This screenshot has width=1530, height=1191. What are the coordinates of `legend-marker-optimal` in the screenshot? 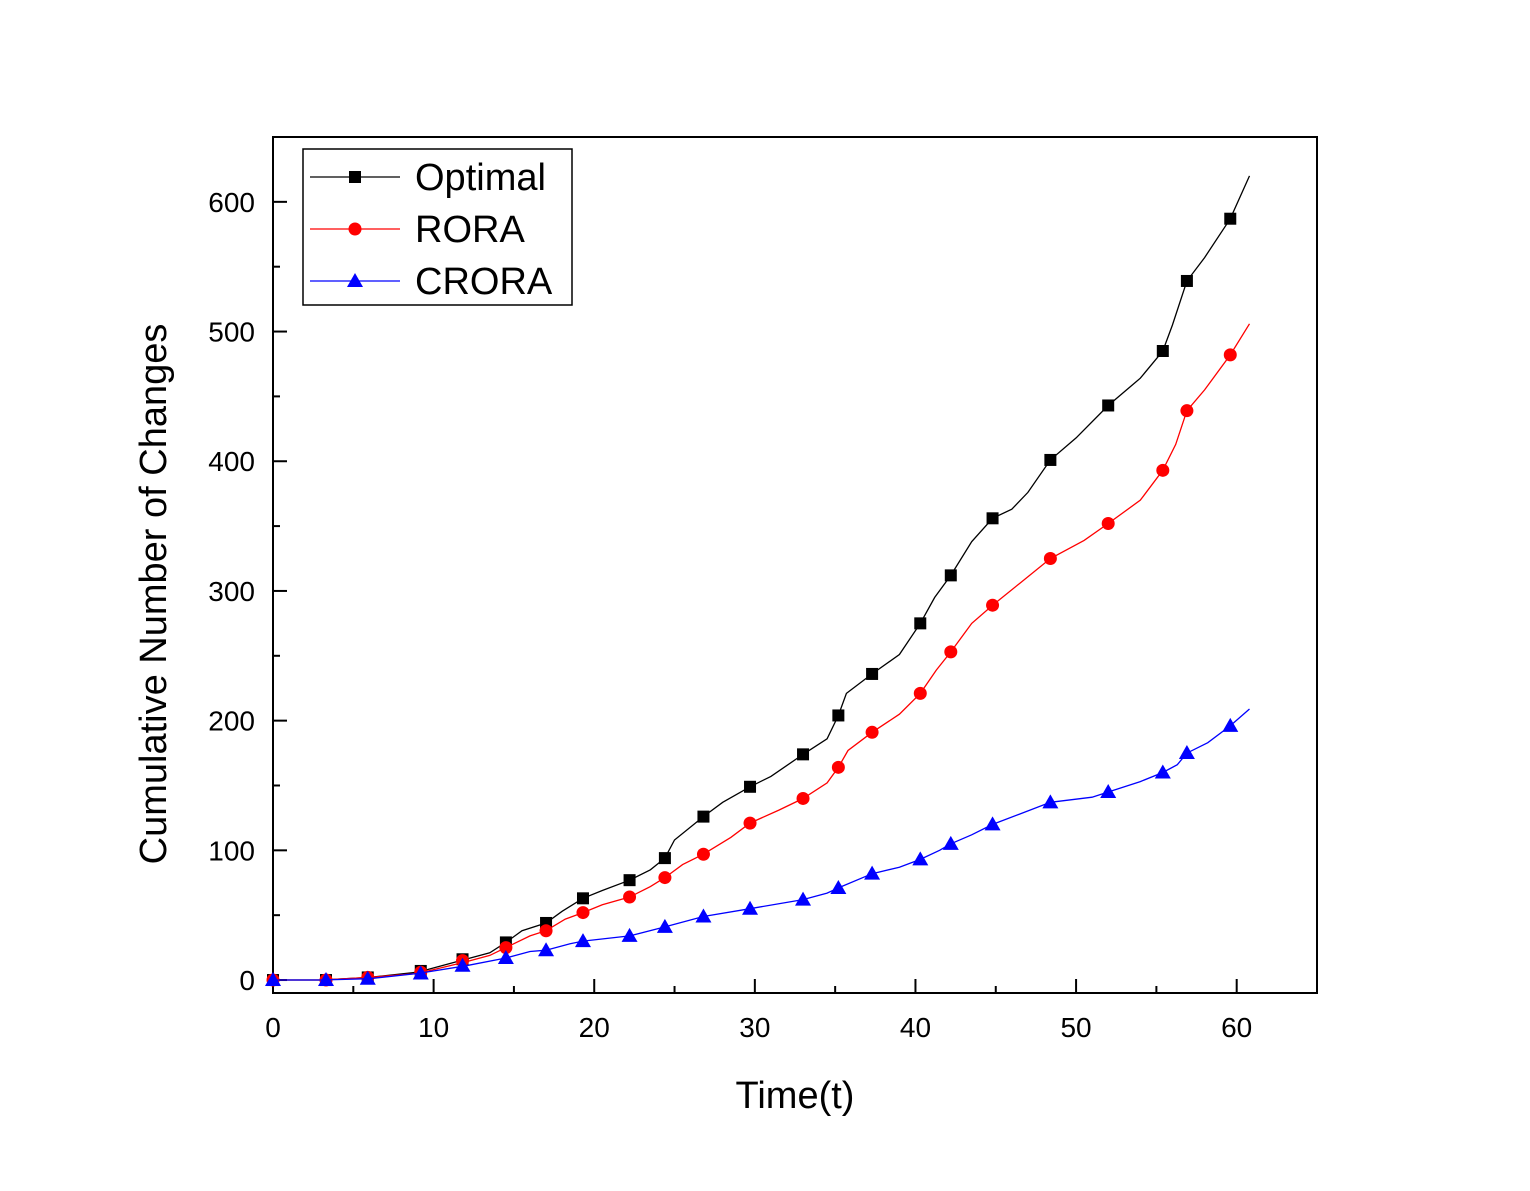 It's located at (355, 177).